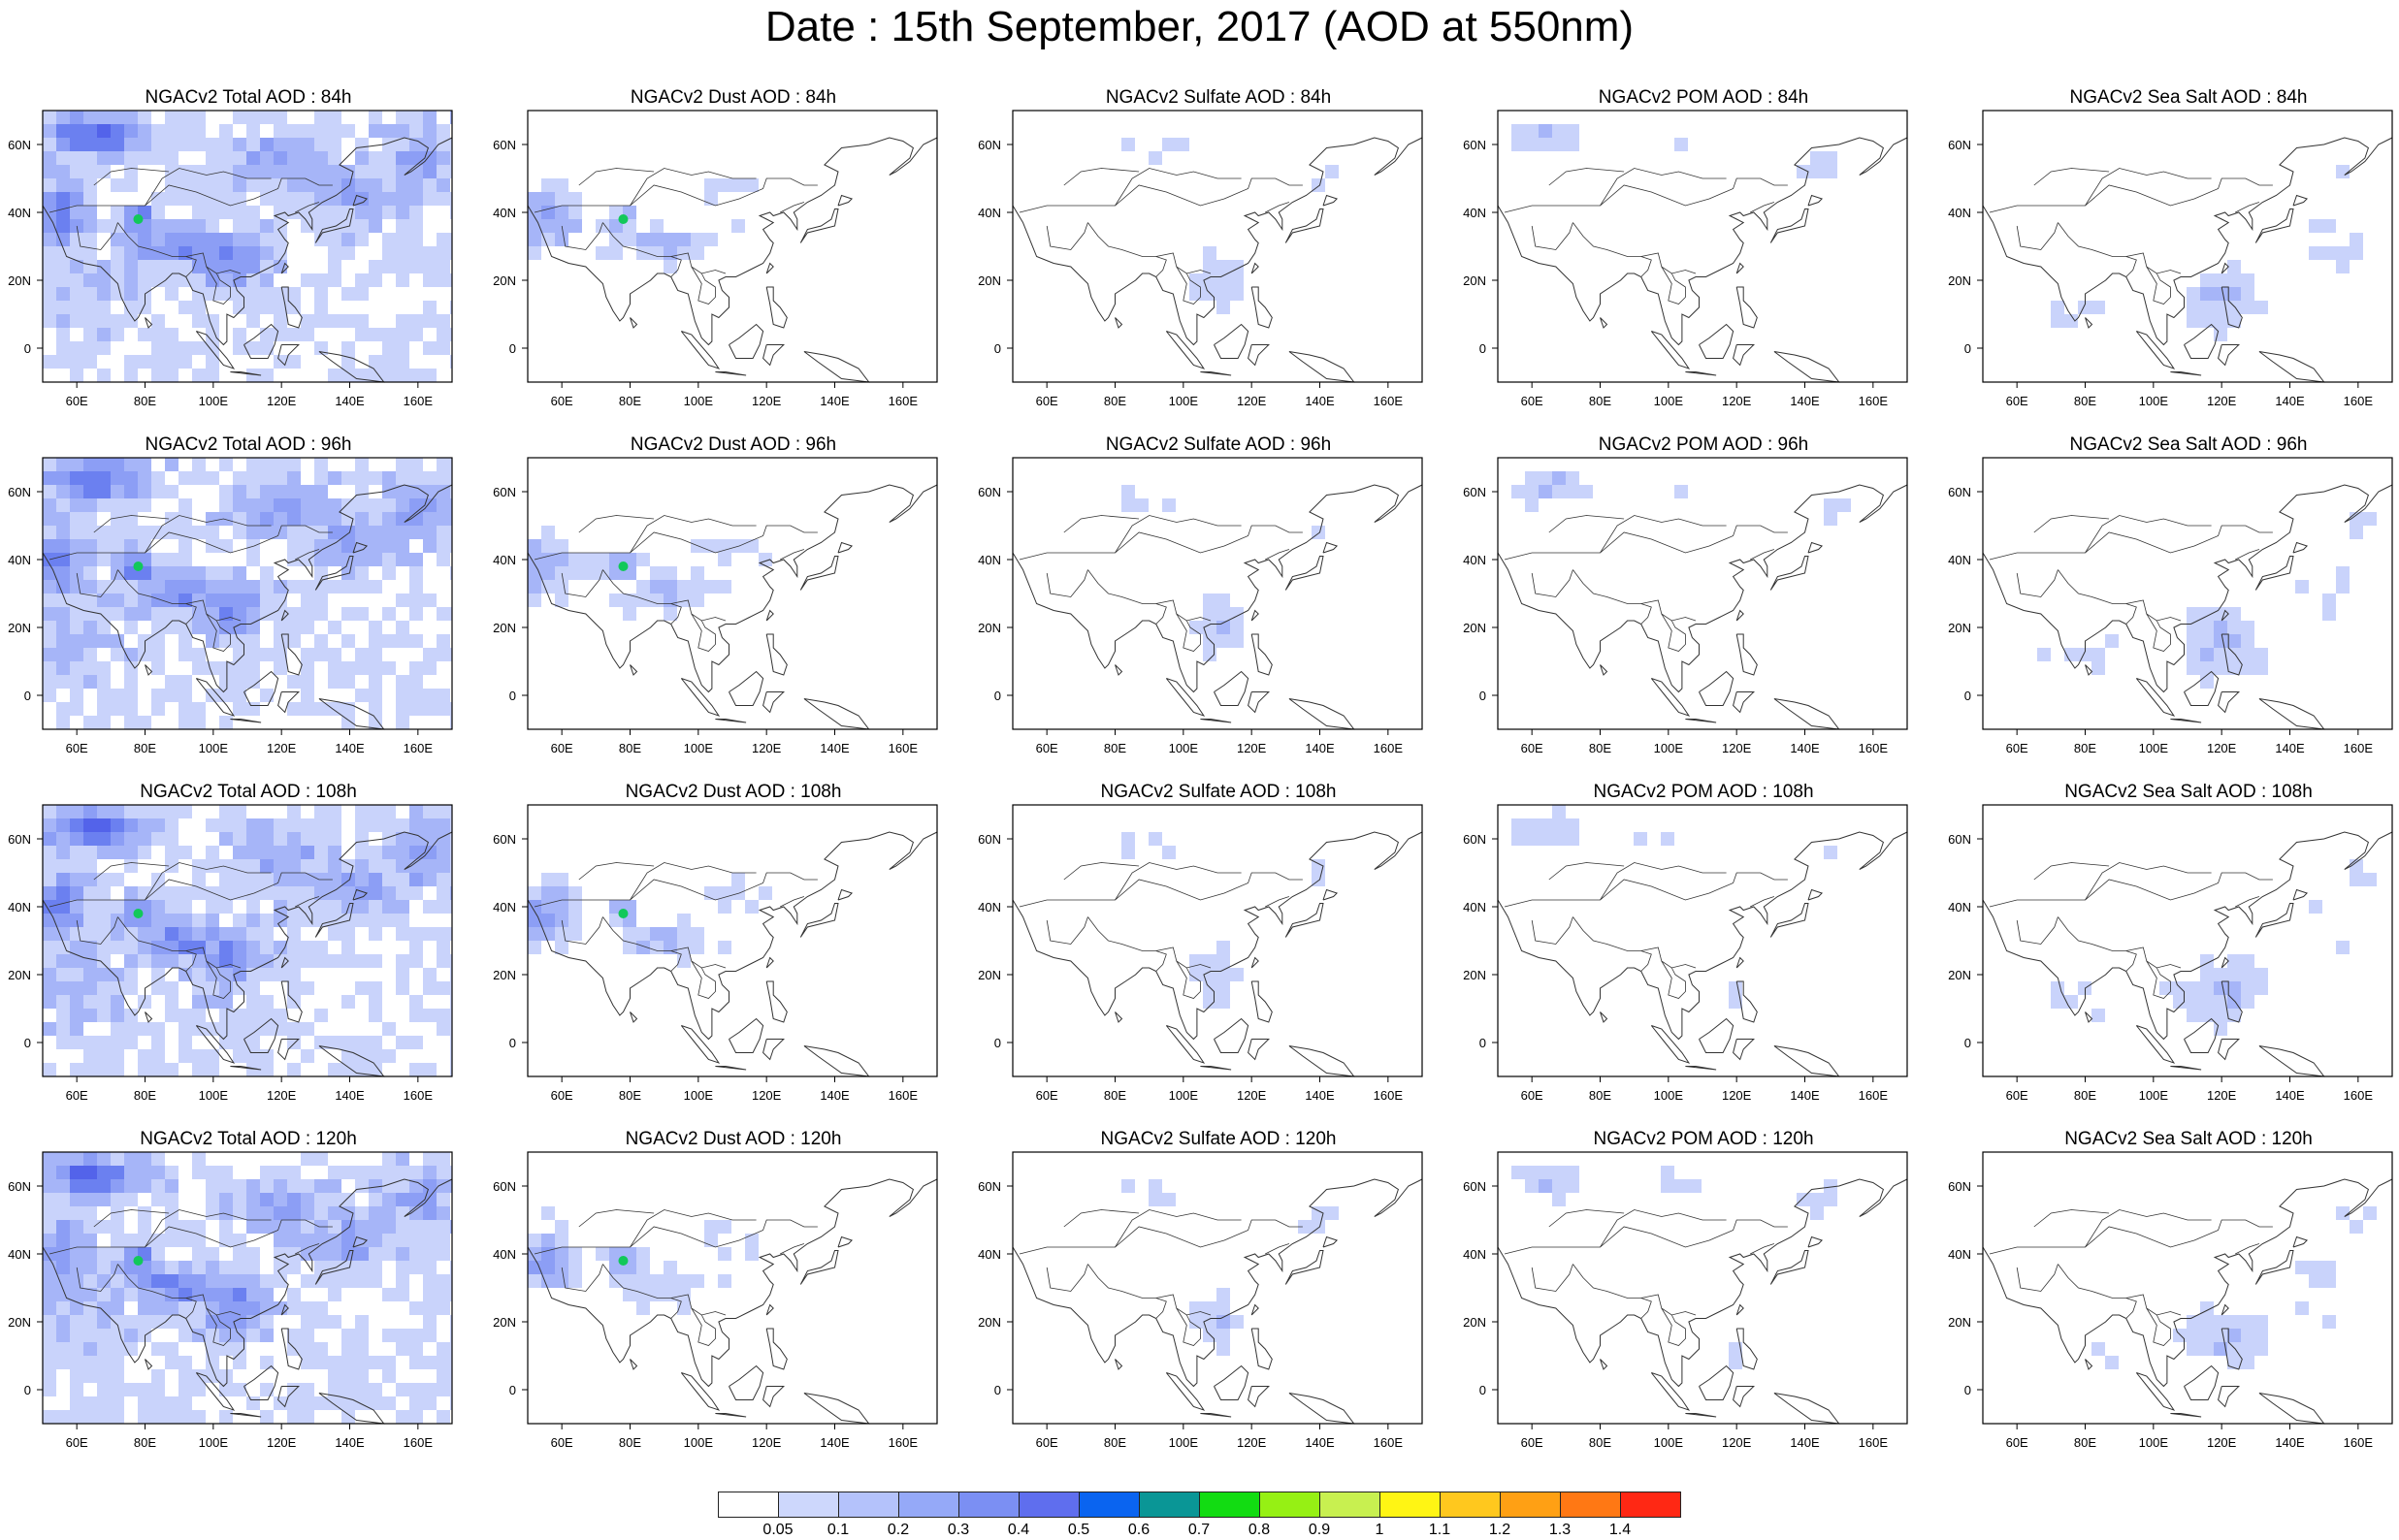 The height and width of the screenshot is (1540, 2399). I want to click on colorbar-swatch, so click(1289, 1505).